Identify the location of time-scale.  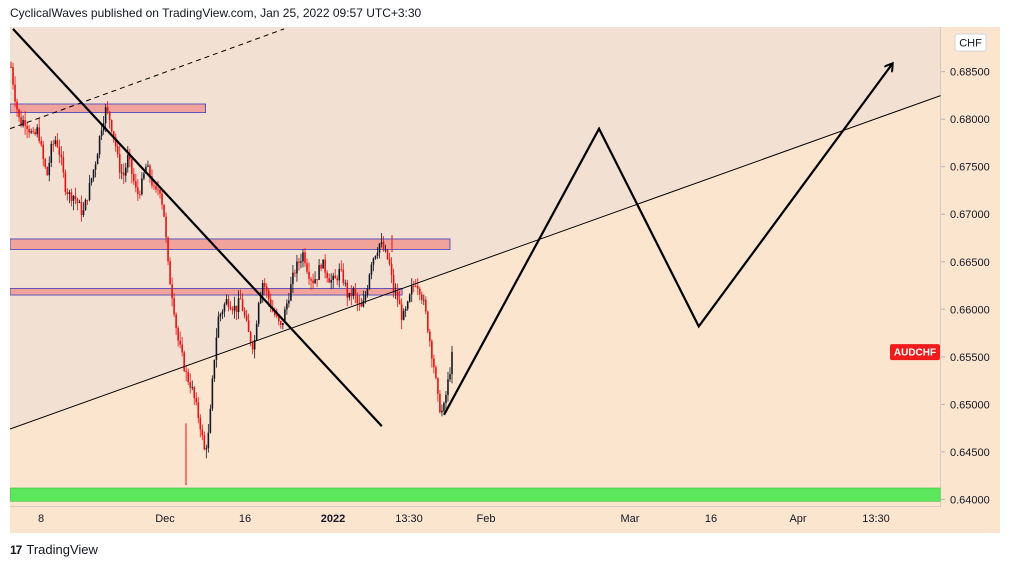
(505, 520).